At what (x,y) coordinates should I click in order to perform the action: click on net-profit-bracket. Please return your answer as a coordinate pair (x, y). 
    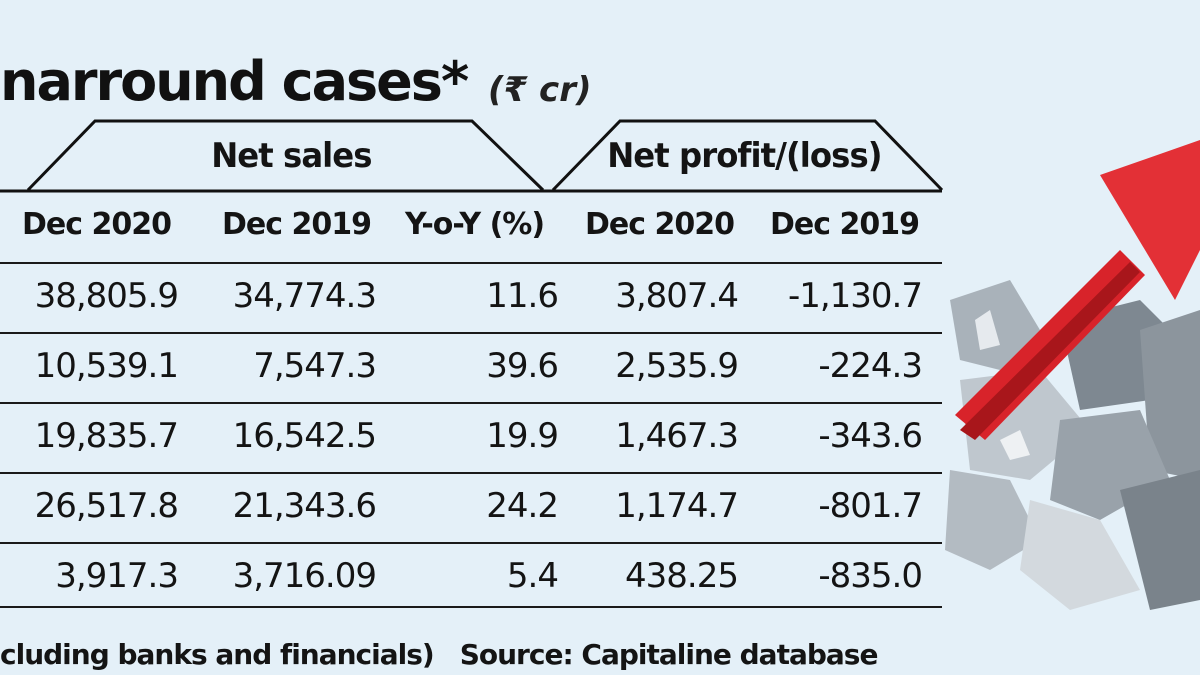
    Looking at the image, I should click on (747, 155).